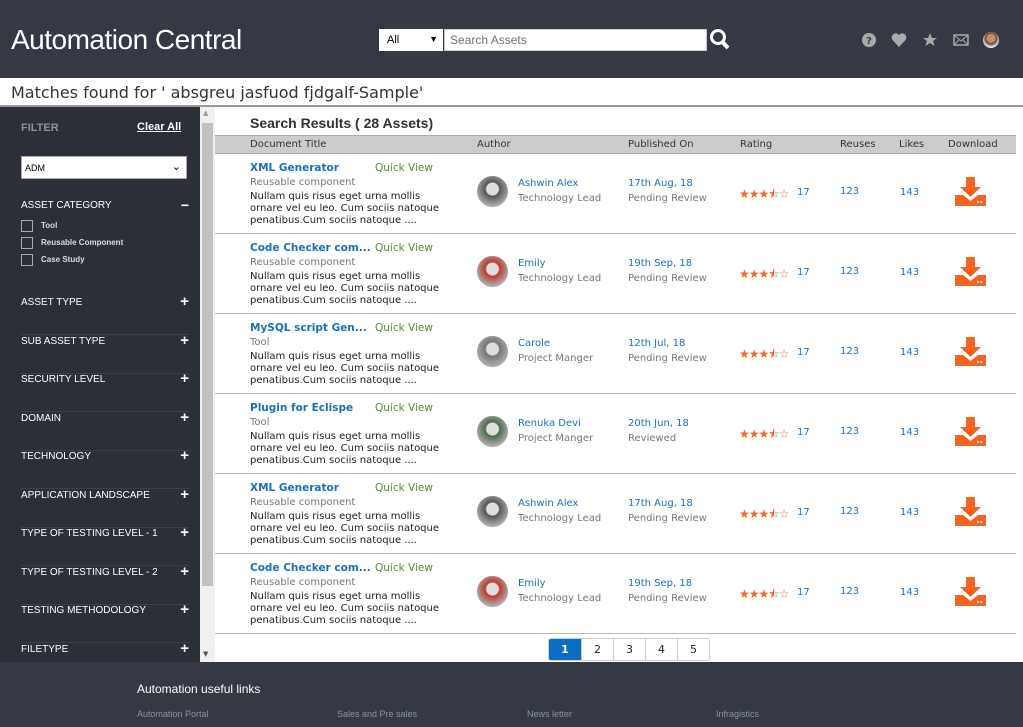 This screenshot has height=727, width=1023. I want to click on published-date: 19th Sep, 18, so click(660, 583).